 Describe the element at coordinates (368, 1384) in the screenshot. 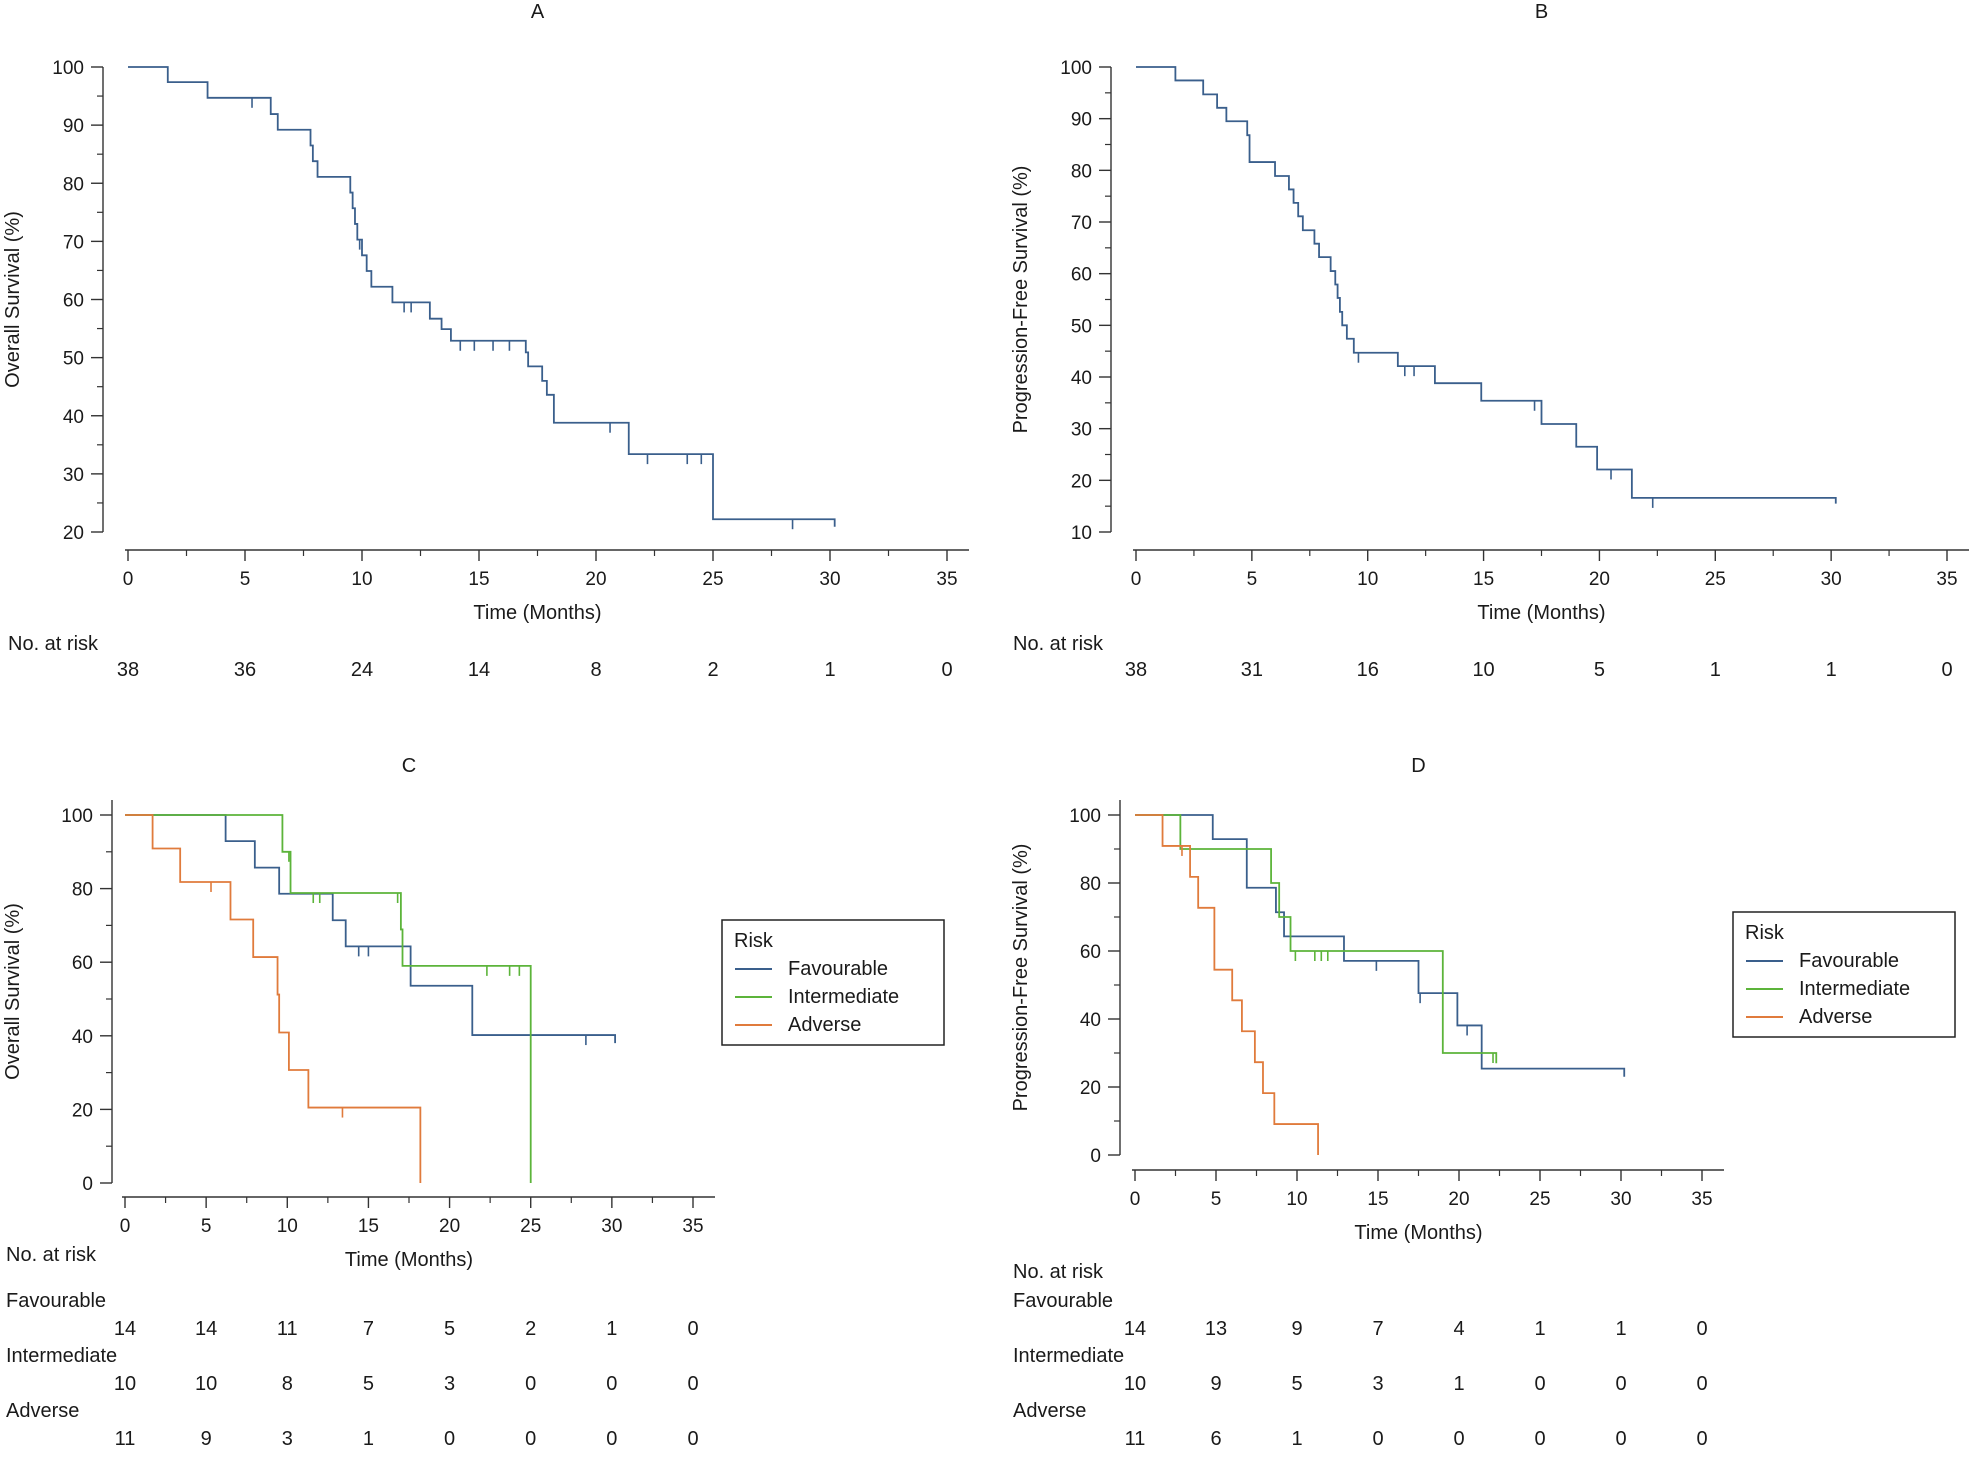

I see `risk-count: 5` at that location.